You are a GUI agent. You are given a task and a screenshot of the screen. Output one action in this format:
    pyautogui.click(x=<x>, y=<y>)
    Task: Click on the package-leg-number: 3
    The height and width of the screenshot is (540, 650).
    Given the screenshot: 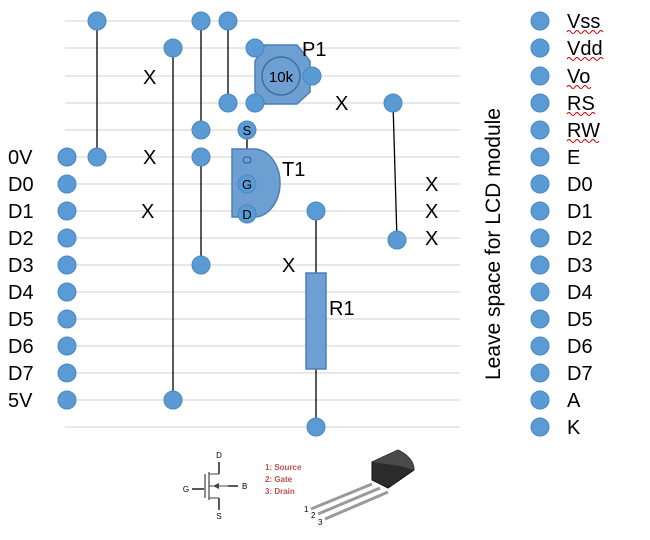 What is the action you would take?
    pyautogui.click(x=320, y=522)
    